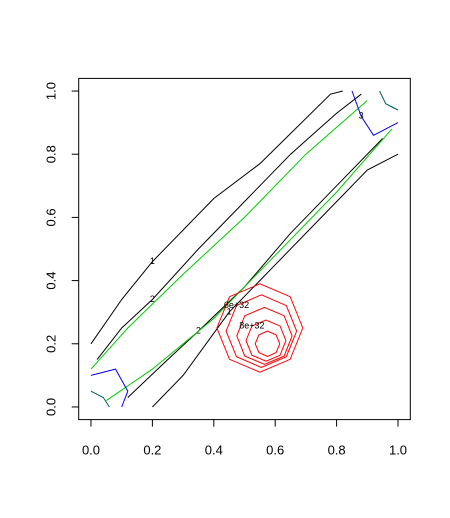 This screenshot has height=518, width=450. What do you see at coordinates (251, 325) in the screenshot?
I see `contour-label: 8e+32` at bounding box center [251, 325].